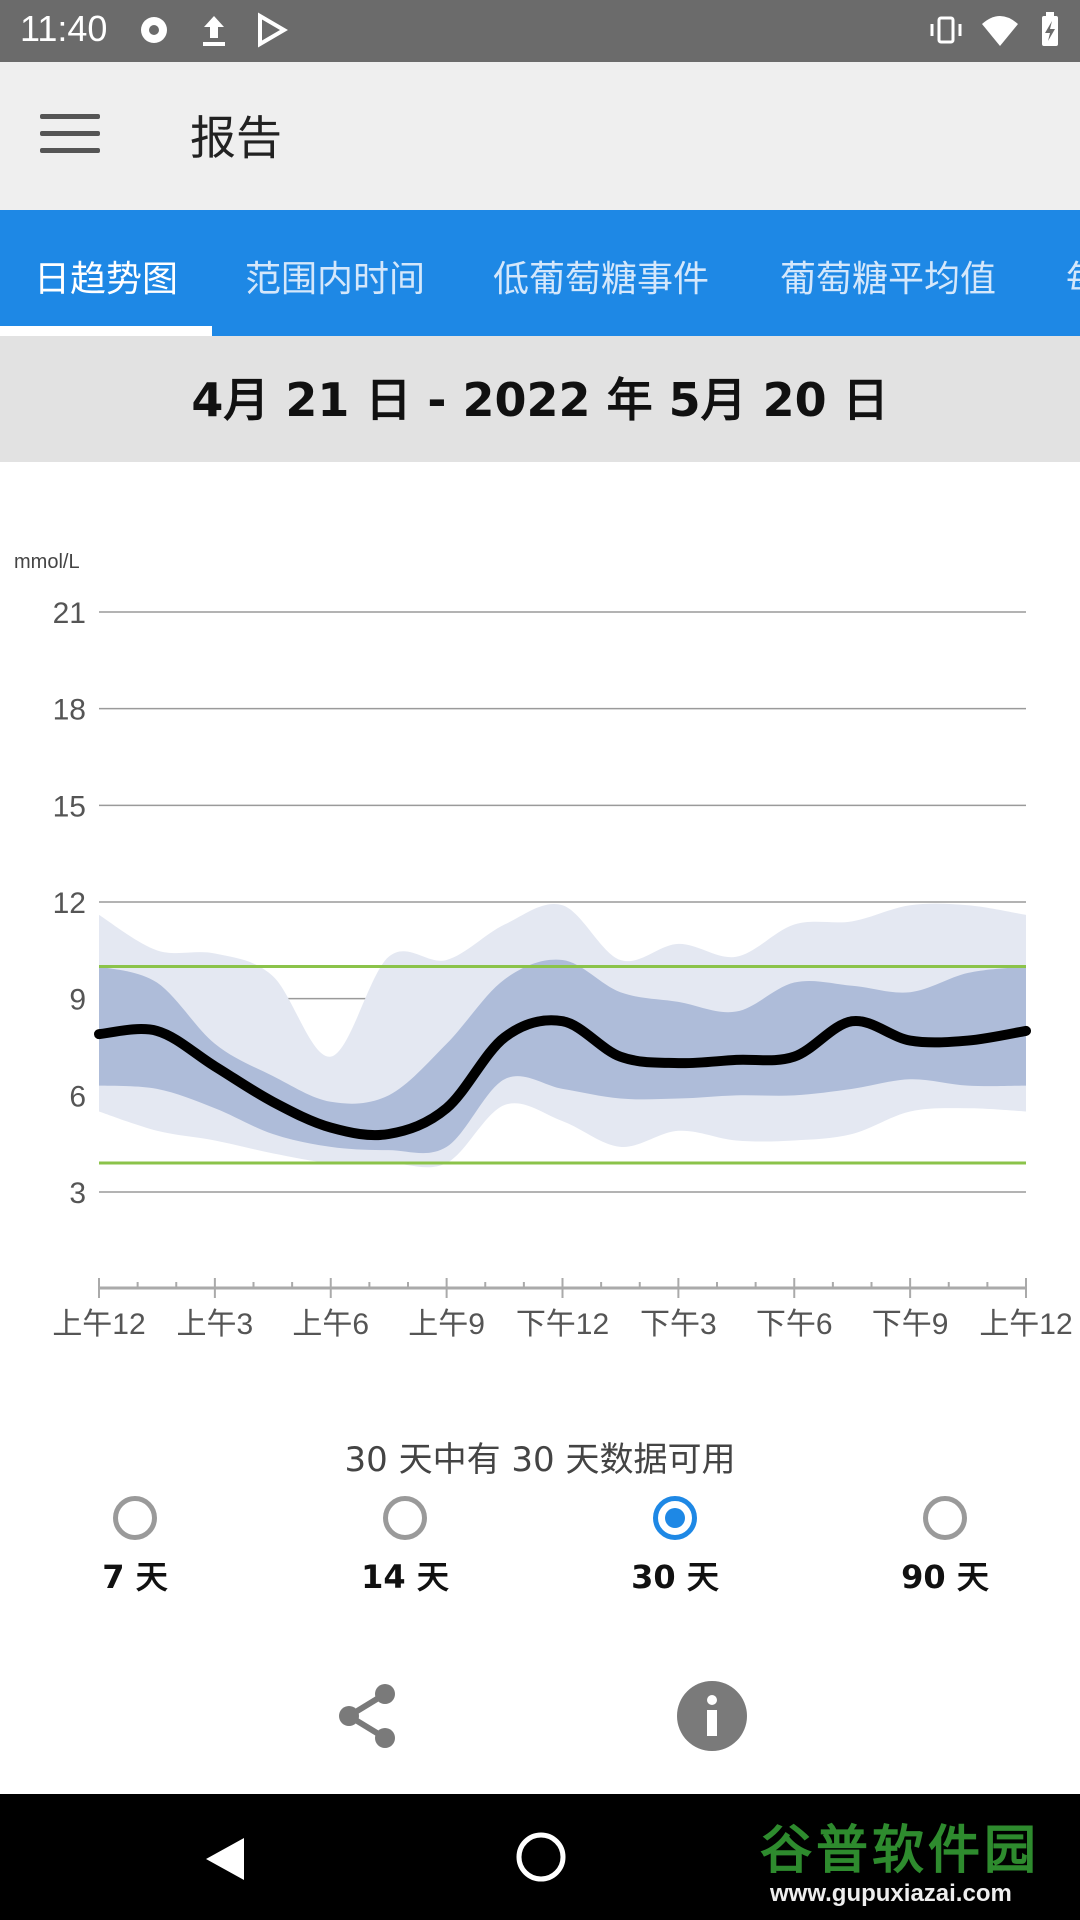 The width and height of the screenshot is (1080, 1920). Describe the element at coordinates (106, 279) in the screenshot. I see `tab-daily-trend: 日趋势图` at that location.